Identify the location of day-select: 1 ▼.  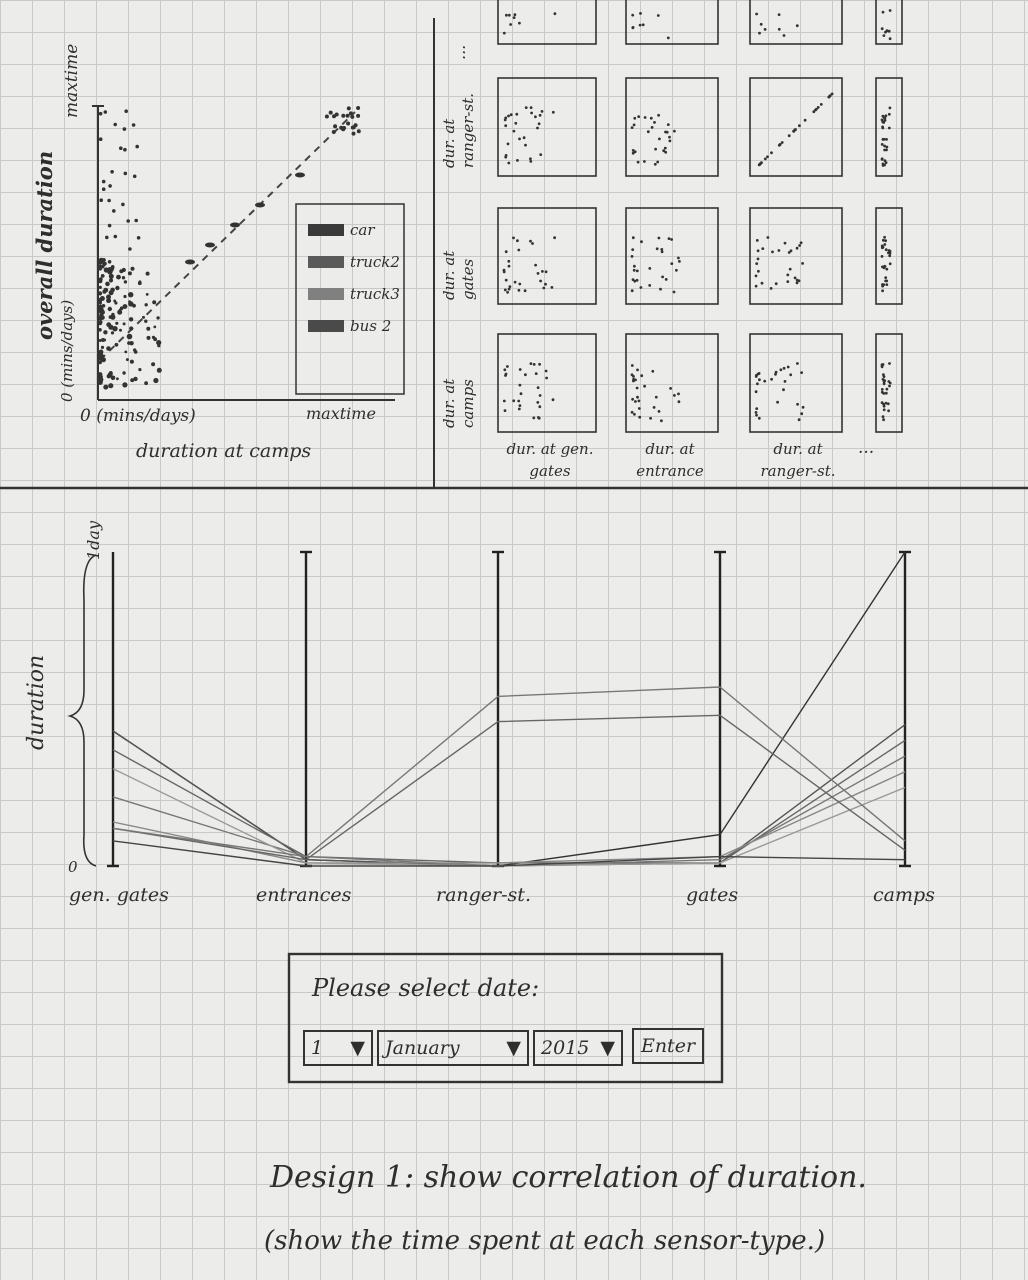
(338, 1048).